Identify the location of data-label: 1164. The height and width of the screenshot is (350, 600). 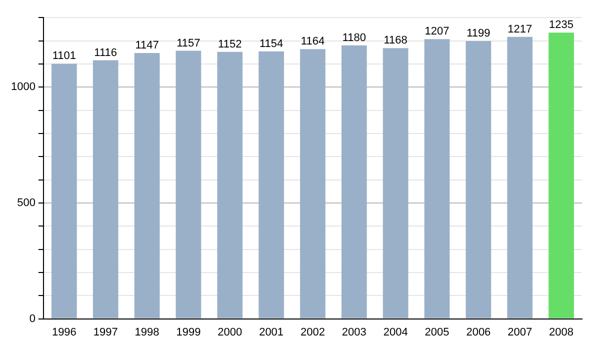
(312, 42).